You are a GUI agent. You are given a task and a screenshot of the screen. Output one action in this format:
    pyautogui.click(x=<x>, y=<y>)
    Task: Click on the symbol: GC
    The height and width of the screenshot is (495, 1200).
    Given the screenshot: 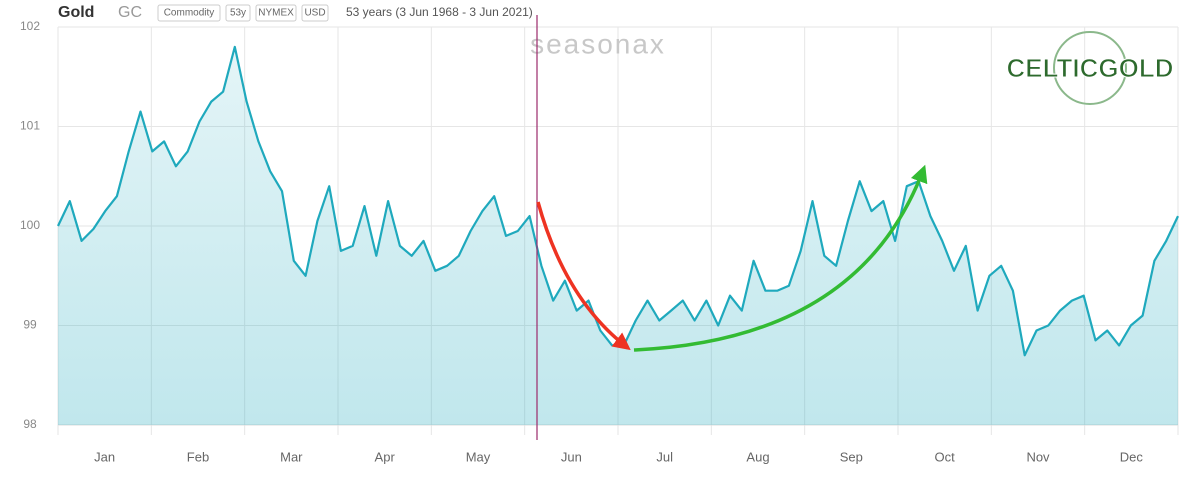 What is the action you would take?
    pyautogui.click(x=130, y=12)
    